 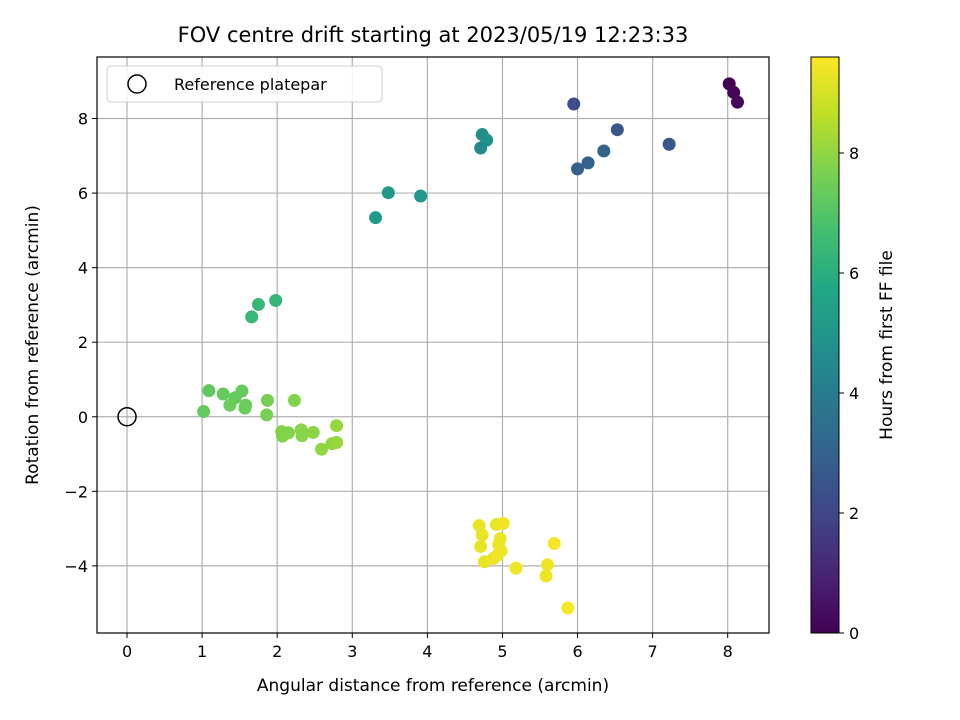 I want to click on x-tick-label: 4, so click(x=427, y=651).